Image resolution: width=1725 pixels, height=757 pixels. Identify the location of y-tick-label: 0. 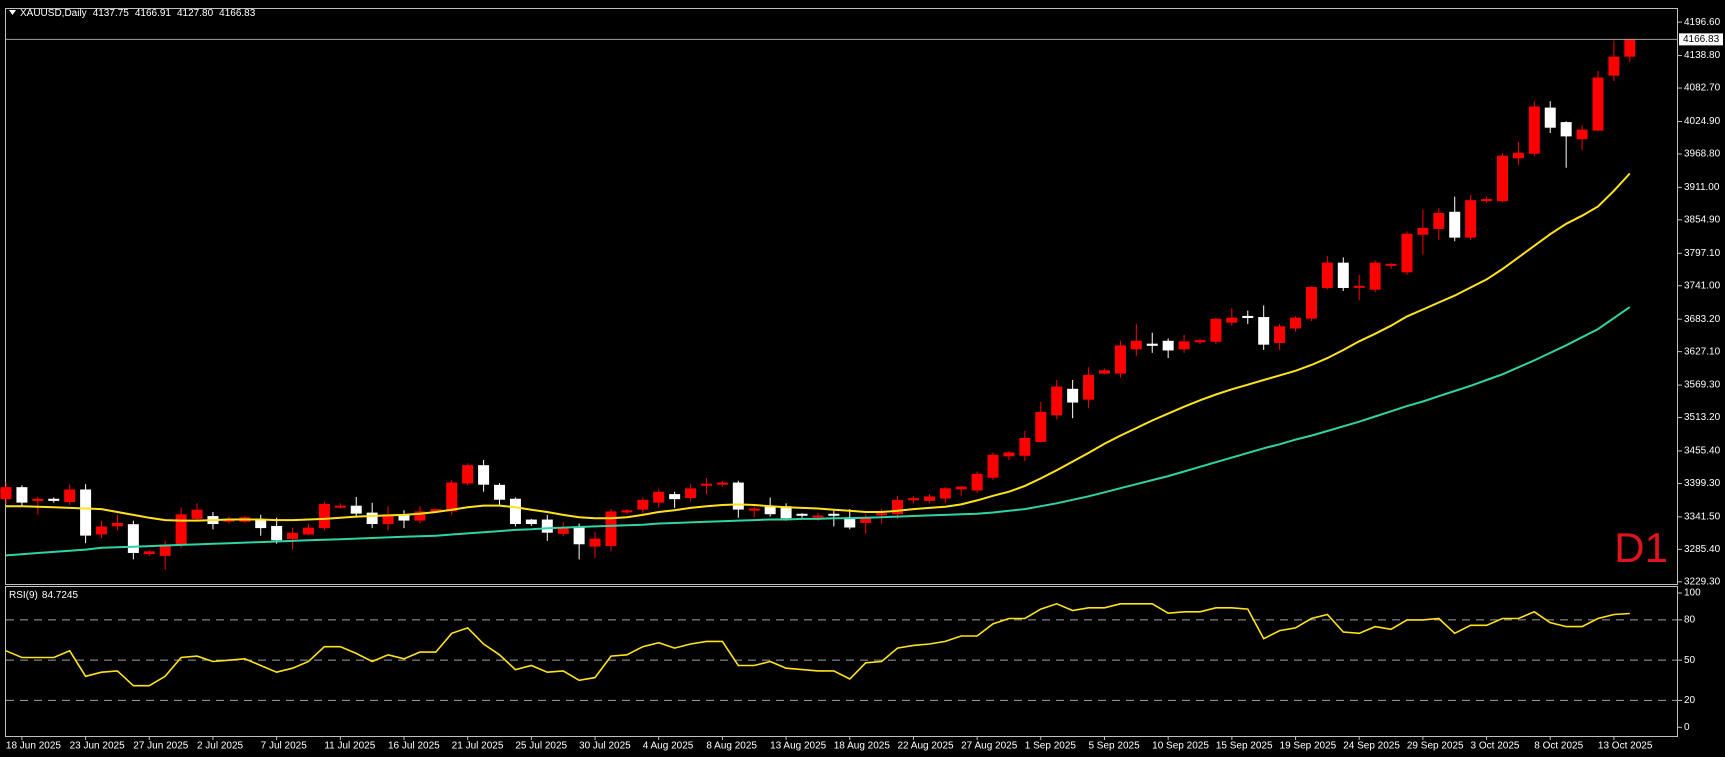
(1687, 727).